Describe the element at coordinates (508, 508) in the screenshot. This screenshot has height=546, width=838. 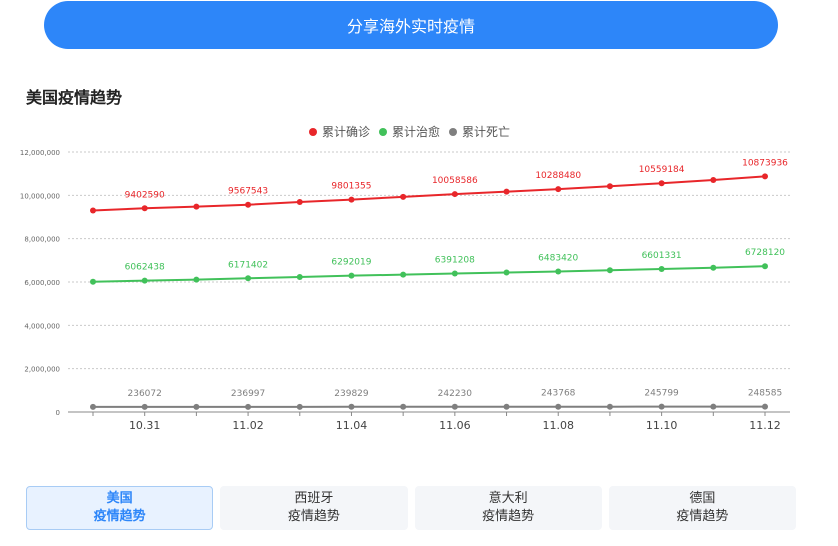
I see `tab-italy: 意大利 疫情趋势` at that location.